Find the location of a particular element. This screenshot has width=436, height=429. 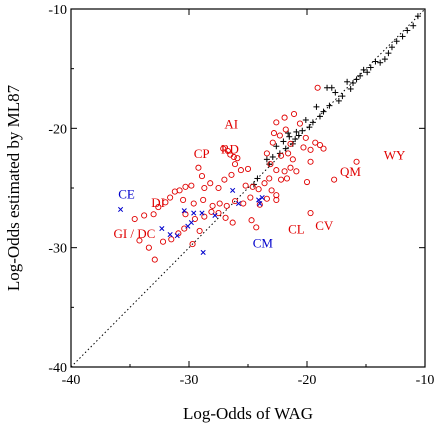

x-axis-label: Log-Odds of WAG is located at coordinates (248, 413).